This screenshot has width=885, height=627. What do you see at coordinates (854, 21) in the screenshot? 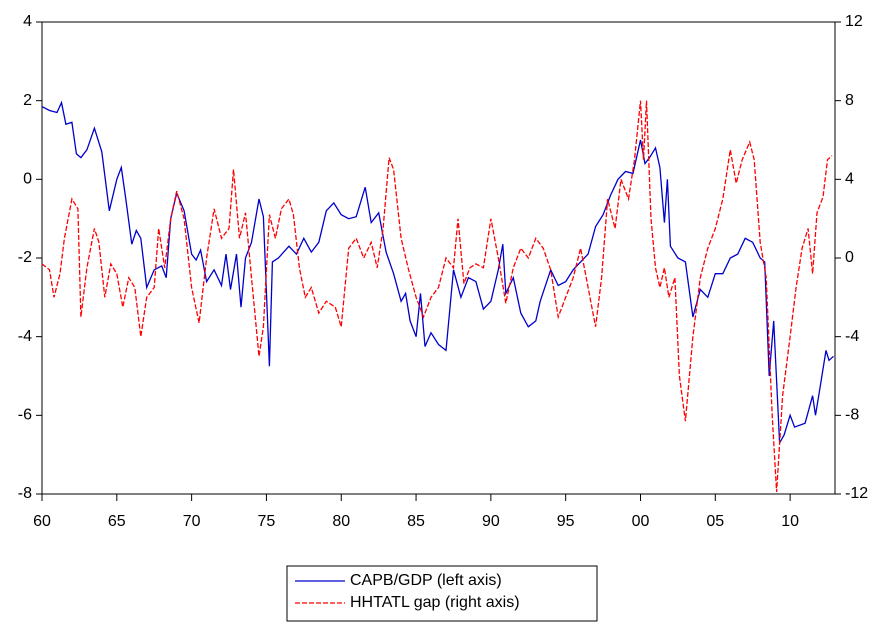
I see `y2-tick-label: 12` at bounding box center [854, 21].